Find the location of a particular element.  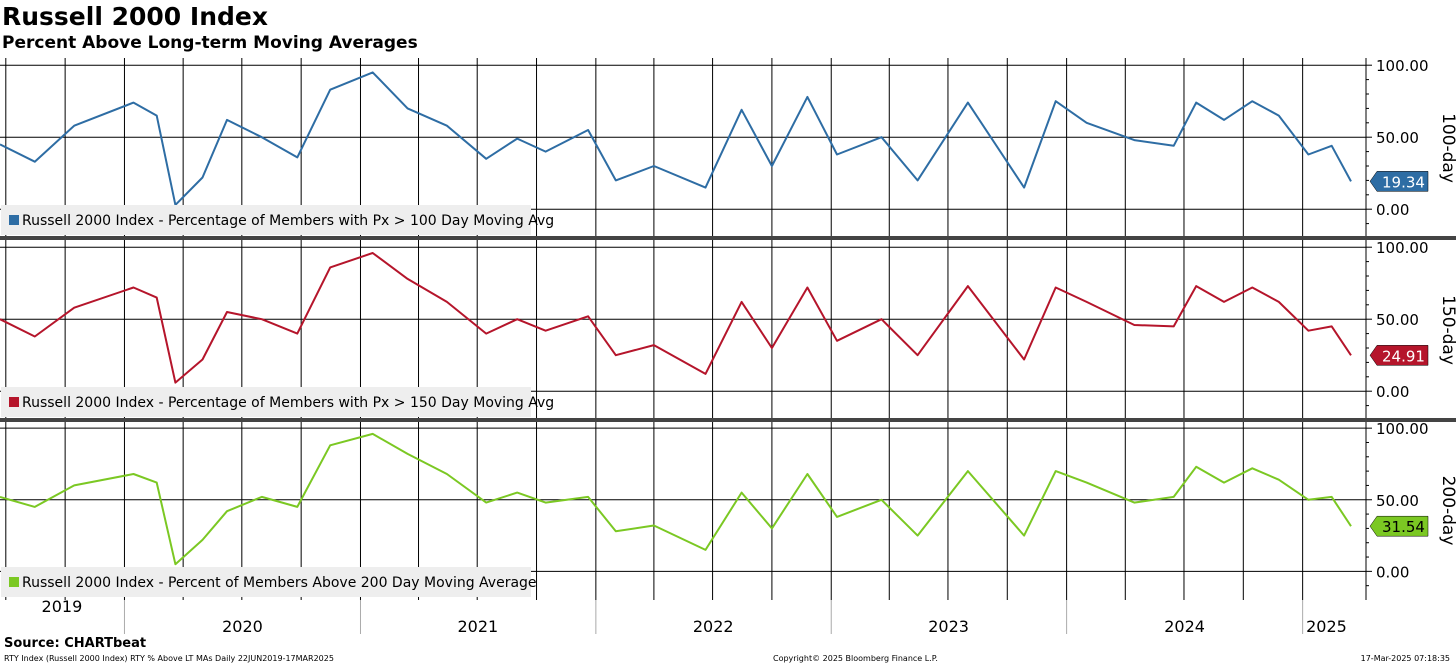

panel-side-label: 200-day is located at coordinates (1447, 511).